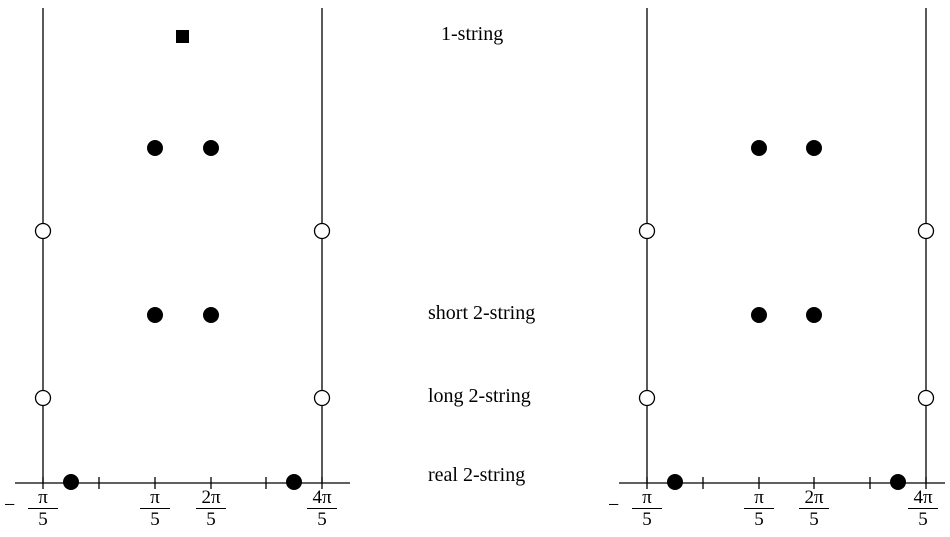 Image resolution: width=950 pixels, height=537 pixels. I want to click on real-two-string-label: real 2-string, so click(477, 475).